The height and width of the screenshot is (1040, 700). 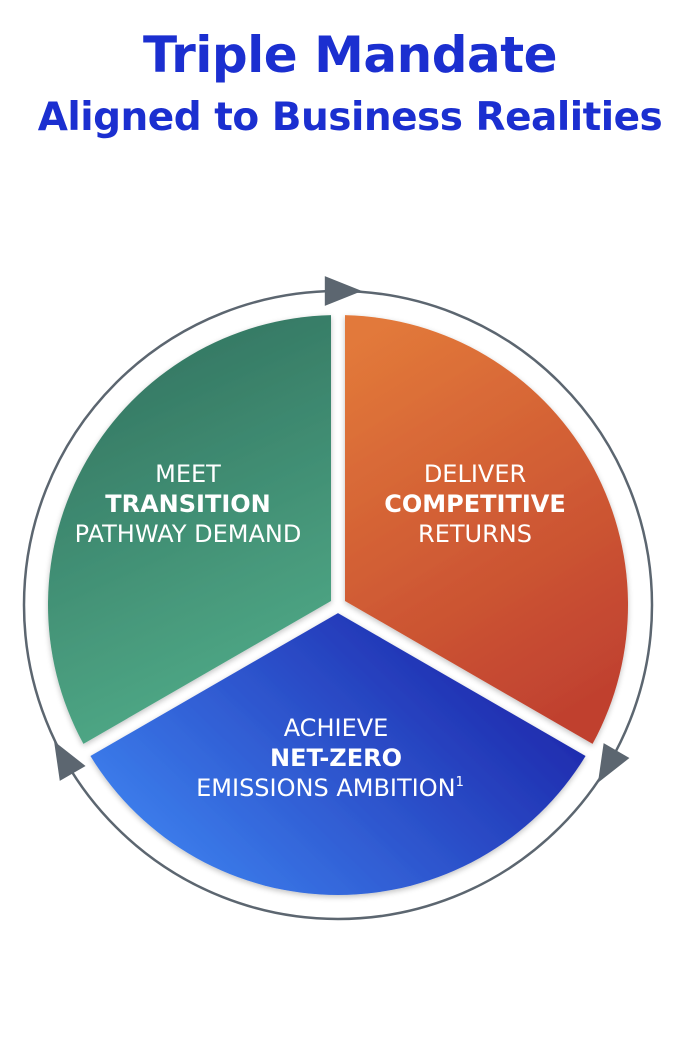 I want to click on svg-text: COMPETITIVE, so click(x=474, y=504).